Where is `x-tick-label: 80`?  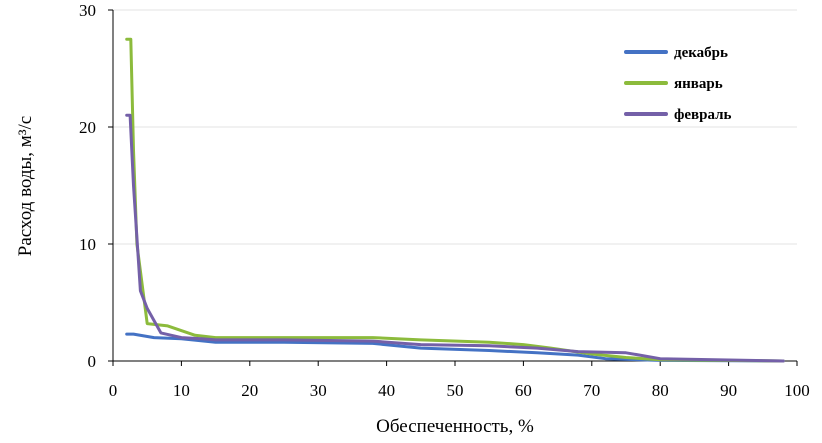
x-tick-label: 80 is located at coordinates (660, 390).